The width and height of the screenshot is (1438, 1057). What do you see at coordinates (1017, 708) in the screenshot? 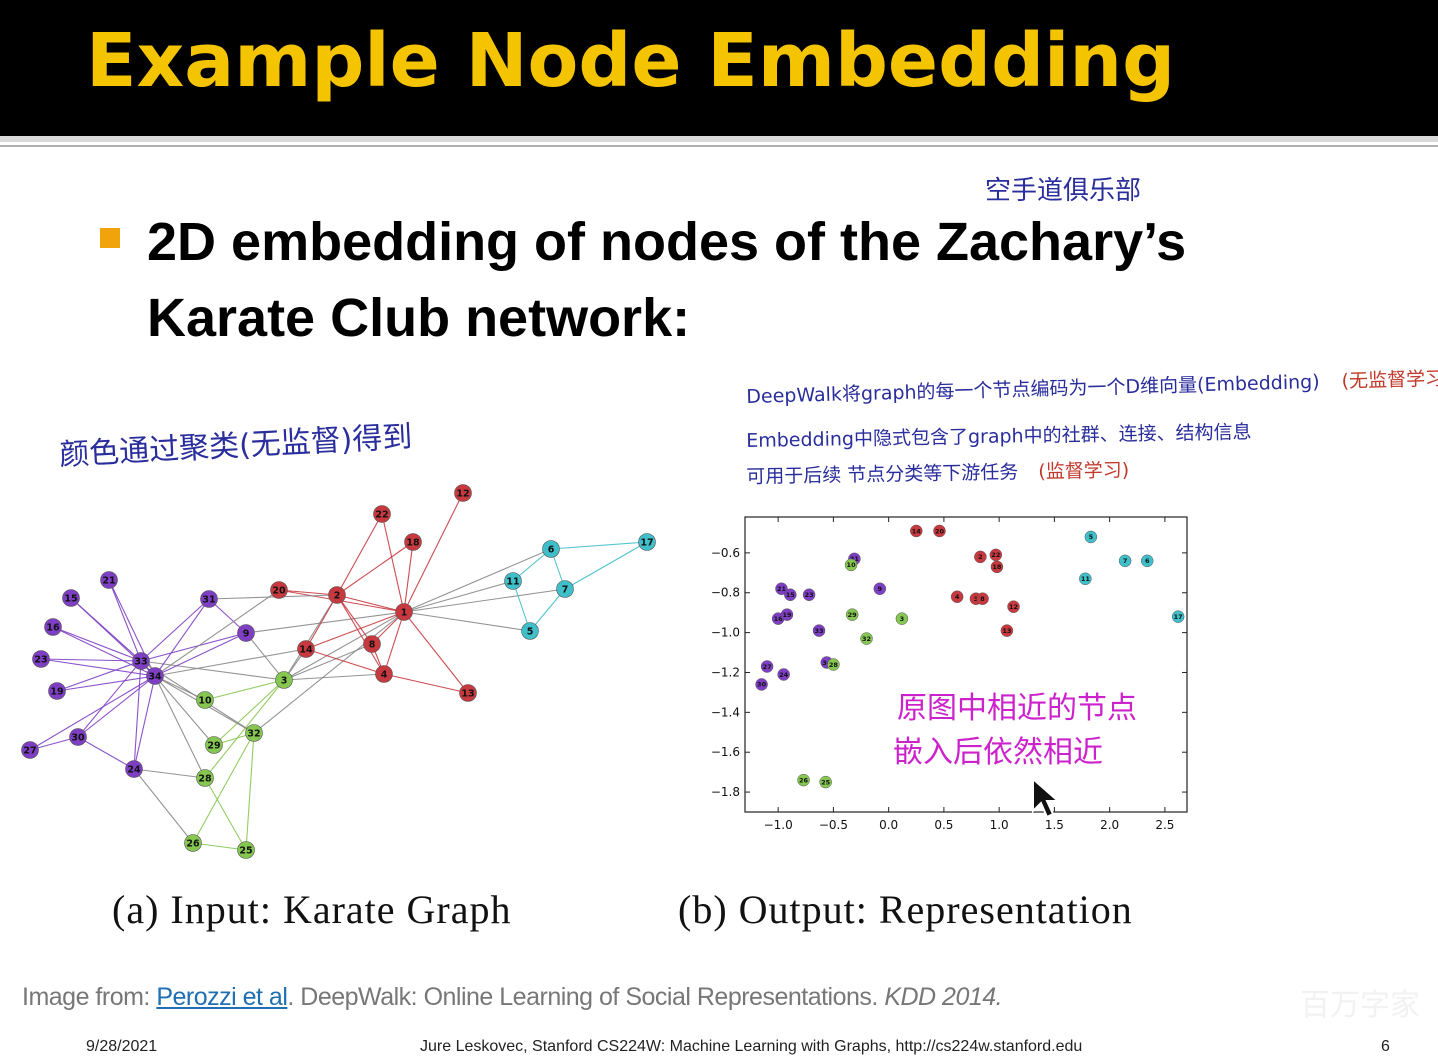
I see `annotation-close-note-1: 原图中相近的节点` at bounding box center [1017, 708].